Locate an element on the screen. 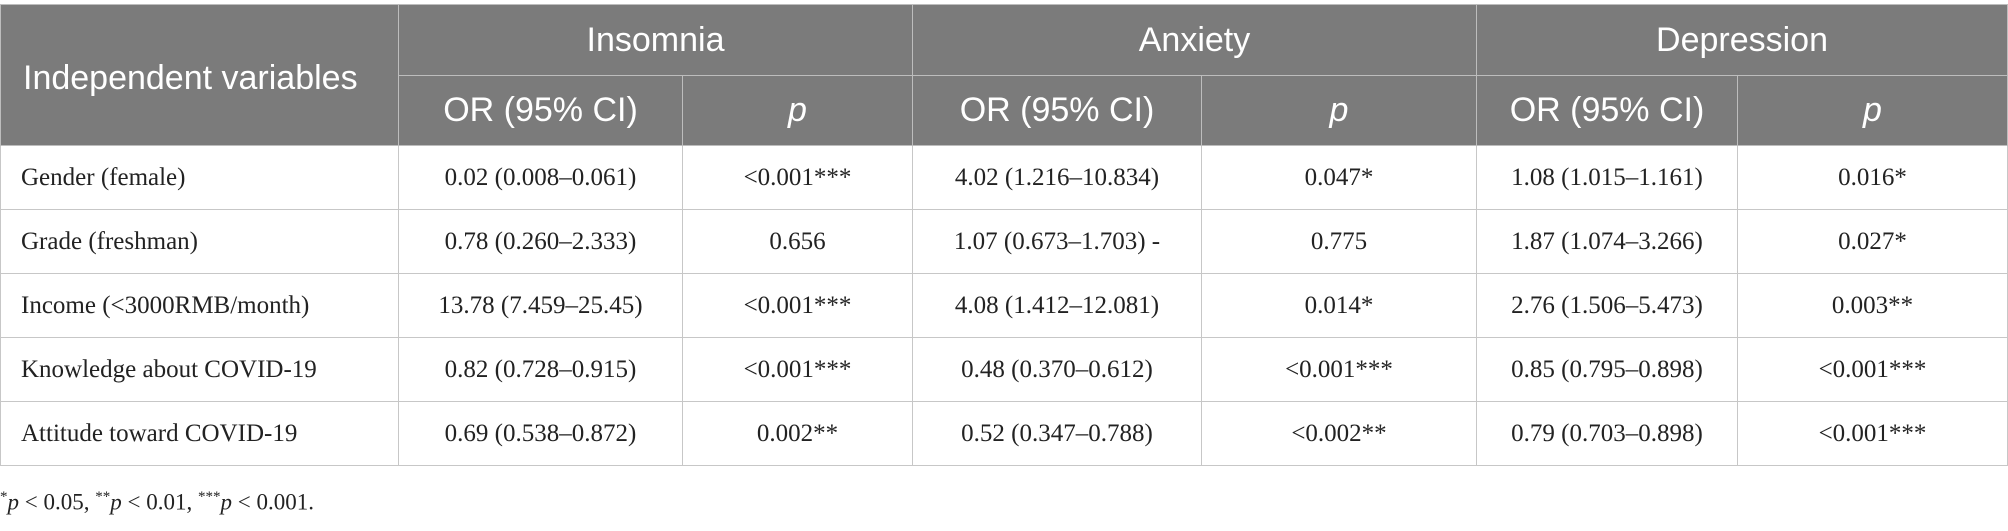 This screenshot has width=2008, height=531. insomnia-or-cell: 0.02 (0.008–0.061) is located at coordinates (540, 177).